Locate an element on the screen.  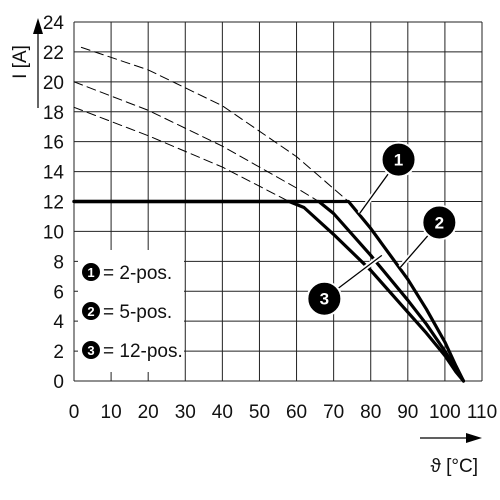
y-tick-label: 22 is located at coordinates (53, 53).